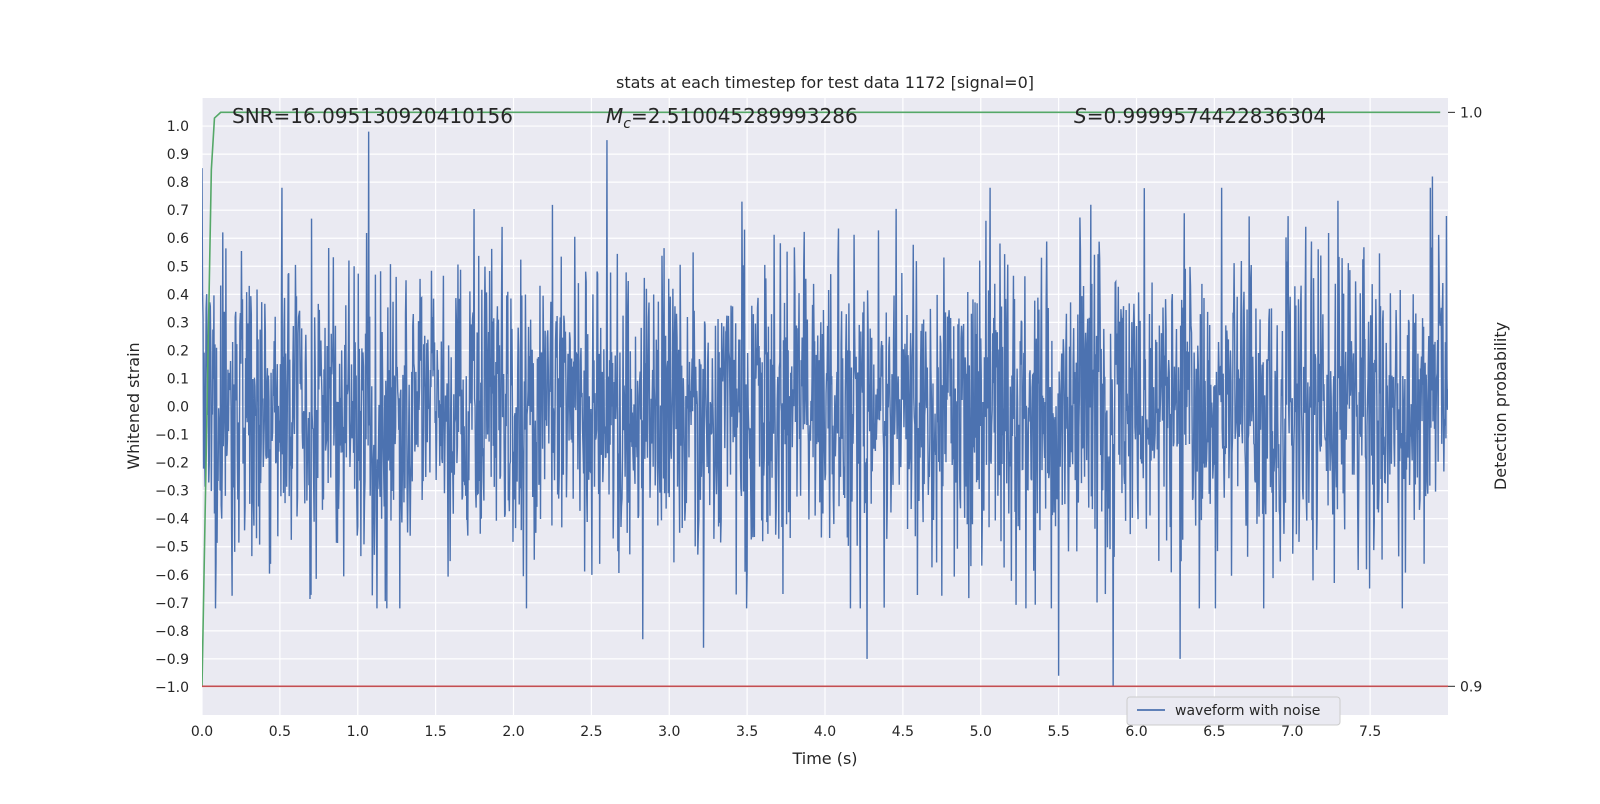 This screenshot has width=1600, height=804. I want to click on y-tick-label: −0.7, so click(172, 604).